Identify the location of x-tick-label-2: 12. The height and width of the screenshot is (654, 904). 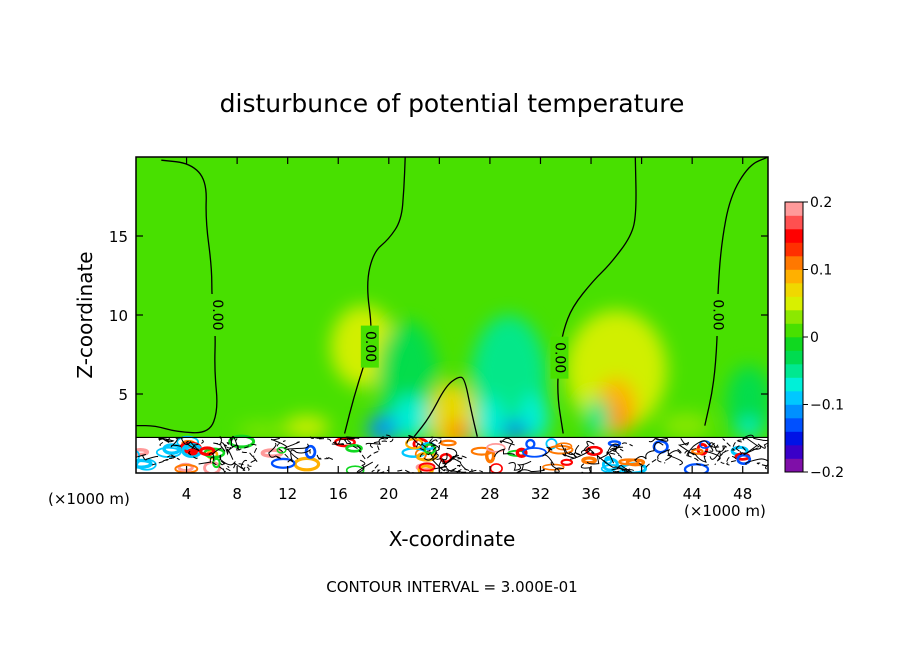
(287, 494).